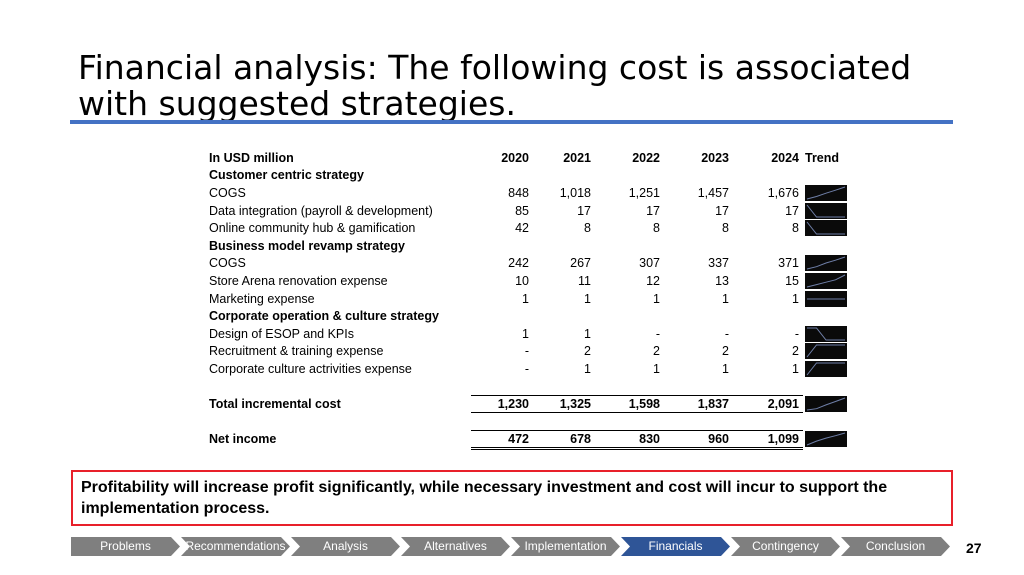 Image resolution: width=1024 pixels, height=575 pixels. I want to click on header-unit-label: In USD million, so click(251, 157).